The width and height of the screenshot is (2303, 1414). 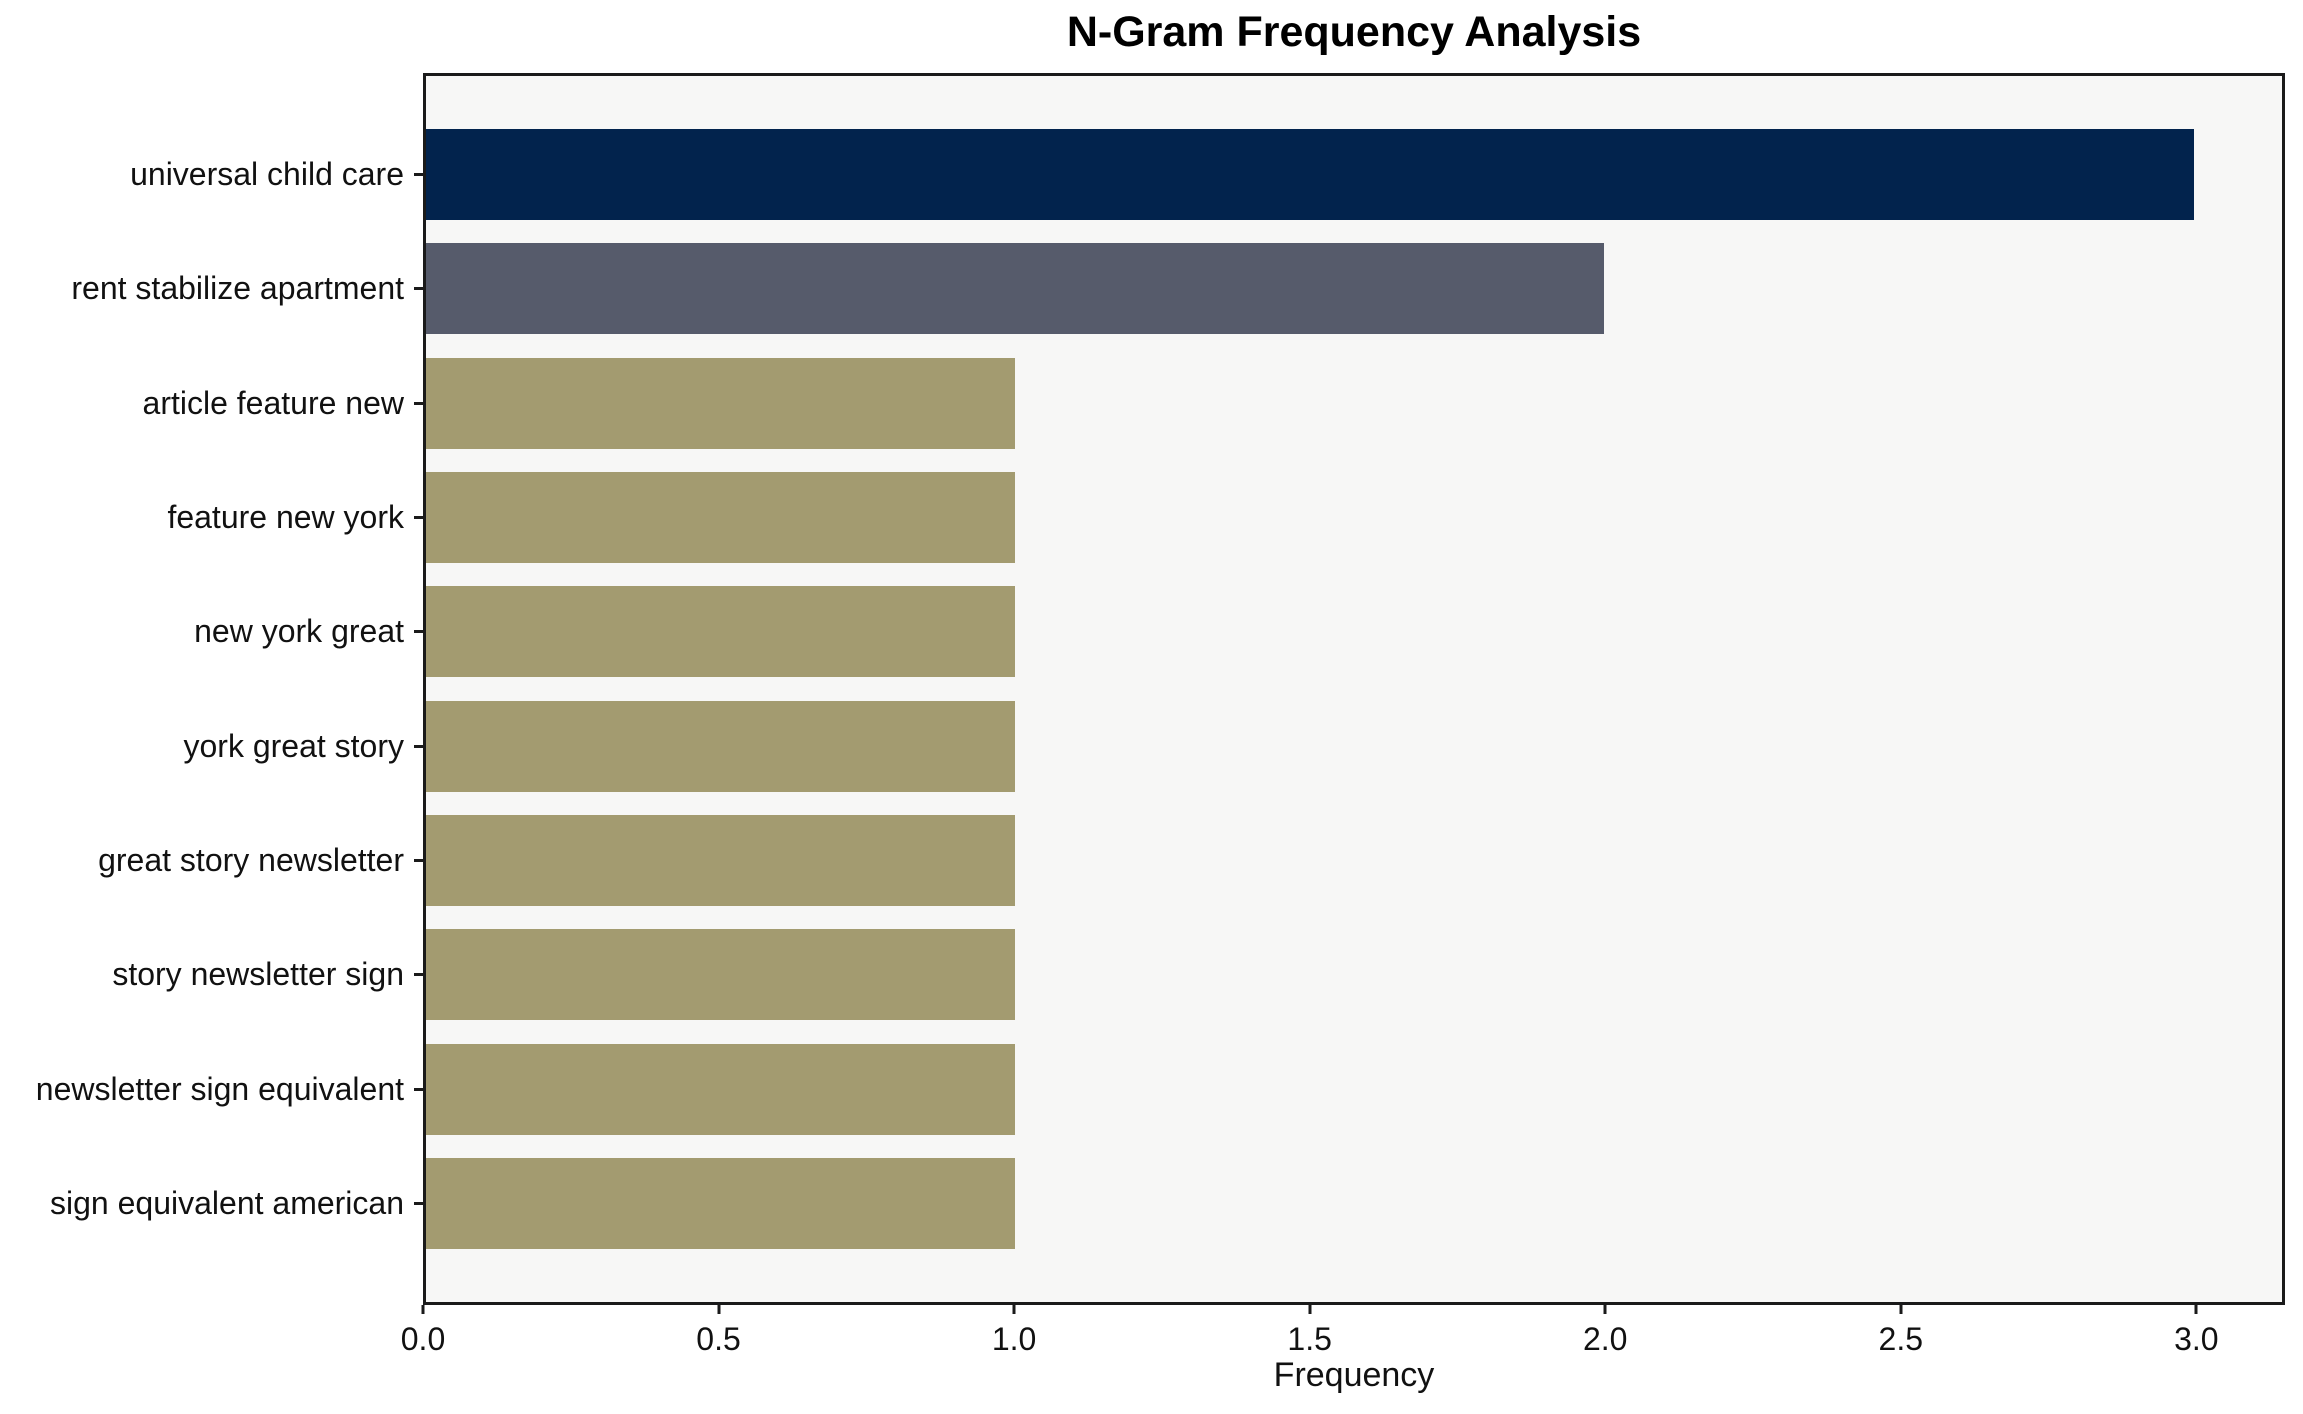 I want to click on chart-title: N-Gram Frequency Analysis, so click(x=1354, y=32).